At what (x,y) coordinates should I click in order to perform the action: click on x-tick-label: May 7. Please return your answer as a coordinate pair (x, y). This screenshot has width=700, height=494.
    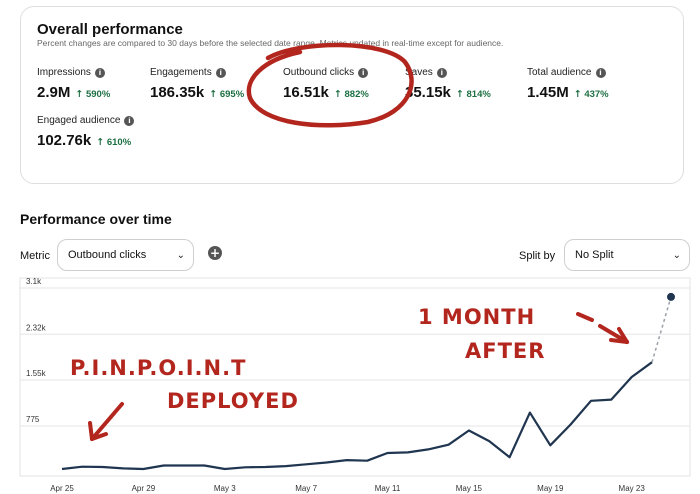
    Looking at the image, I should click on (306, 488).